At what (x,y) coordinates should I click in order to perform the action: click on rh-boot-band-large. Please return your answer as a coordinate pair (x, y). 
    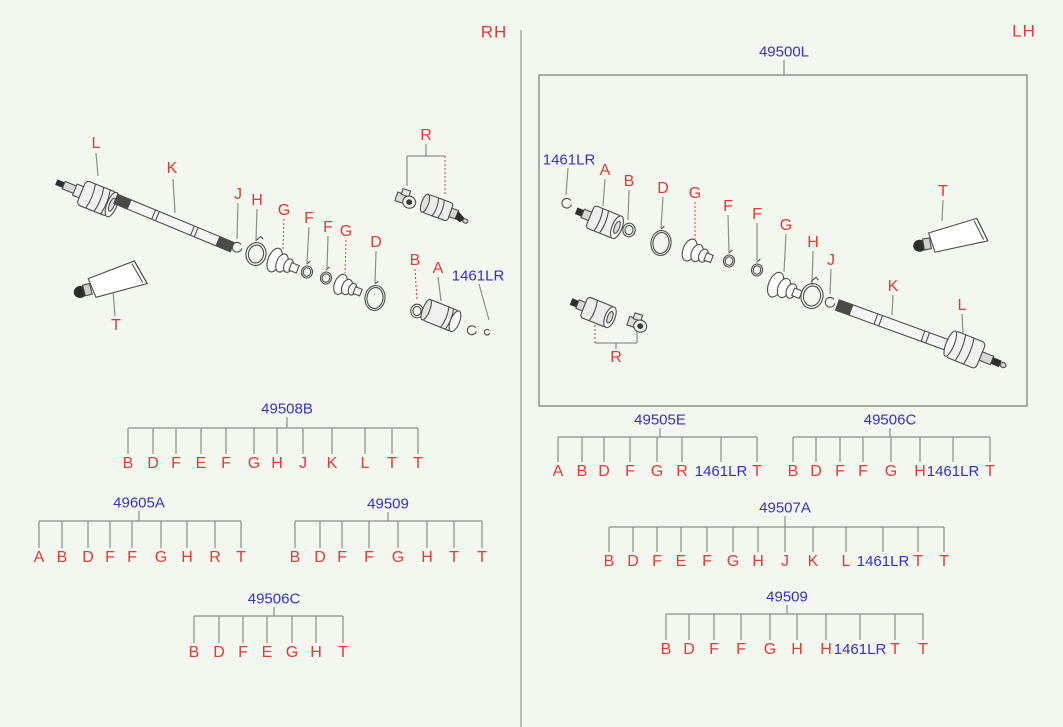
    Looking at the image, I should click on (256, 250).